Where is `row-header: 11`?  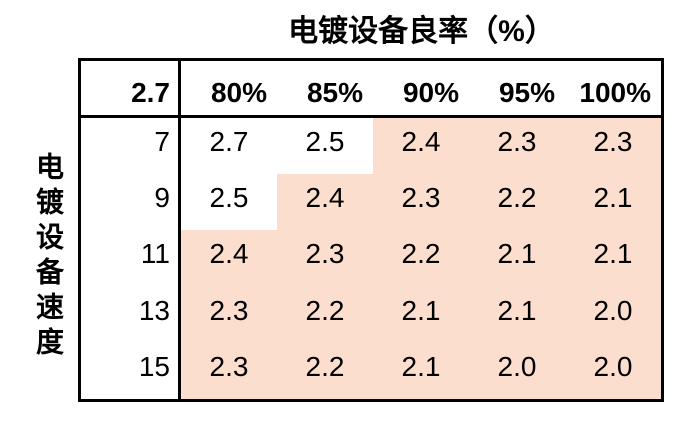
row-header: 11 is located at coordinates (131, 258).